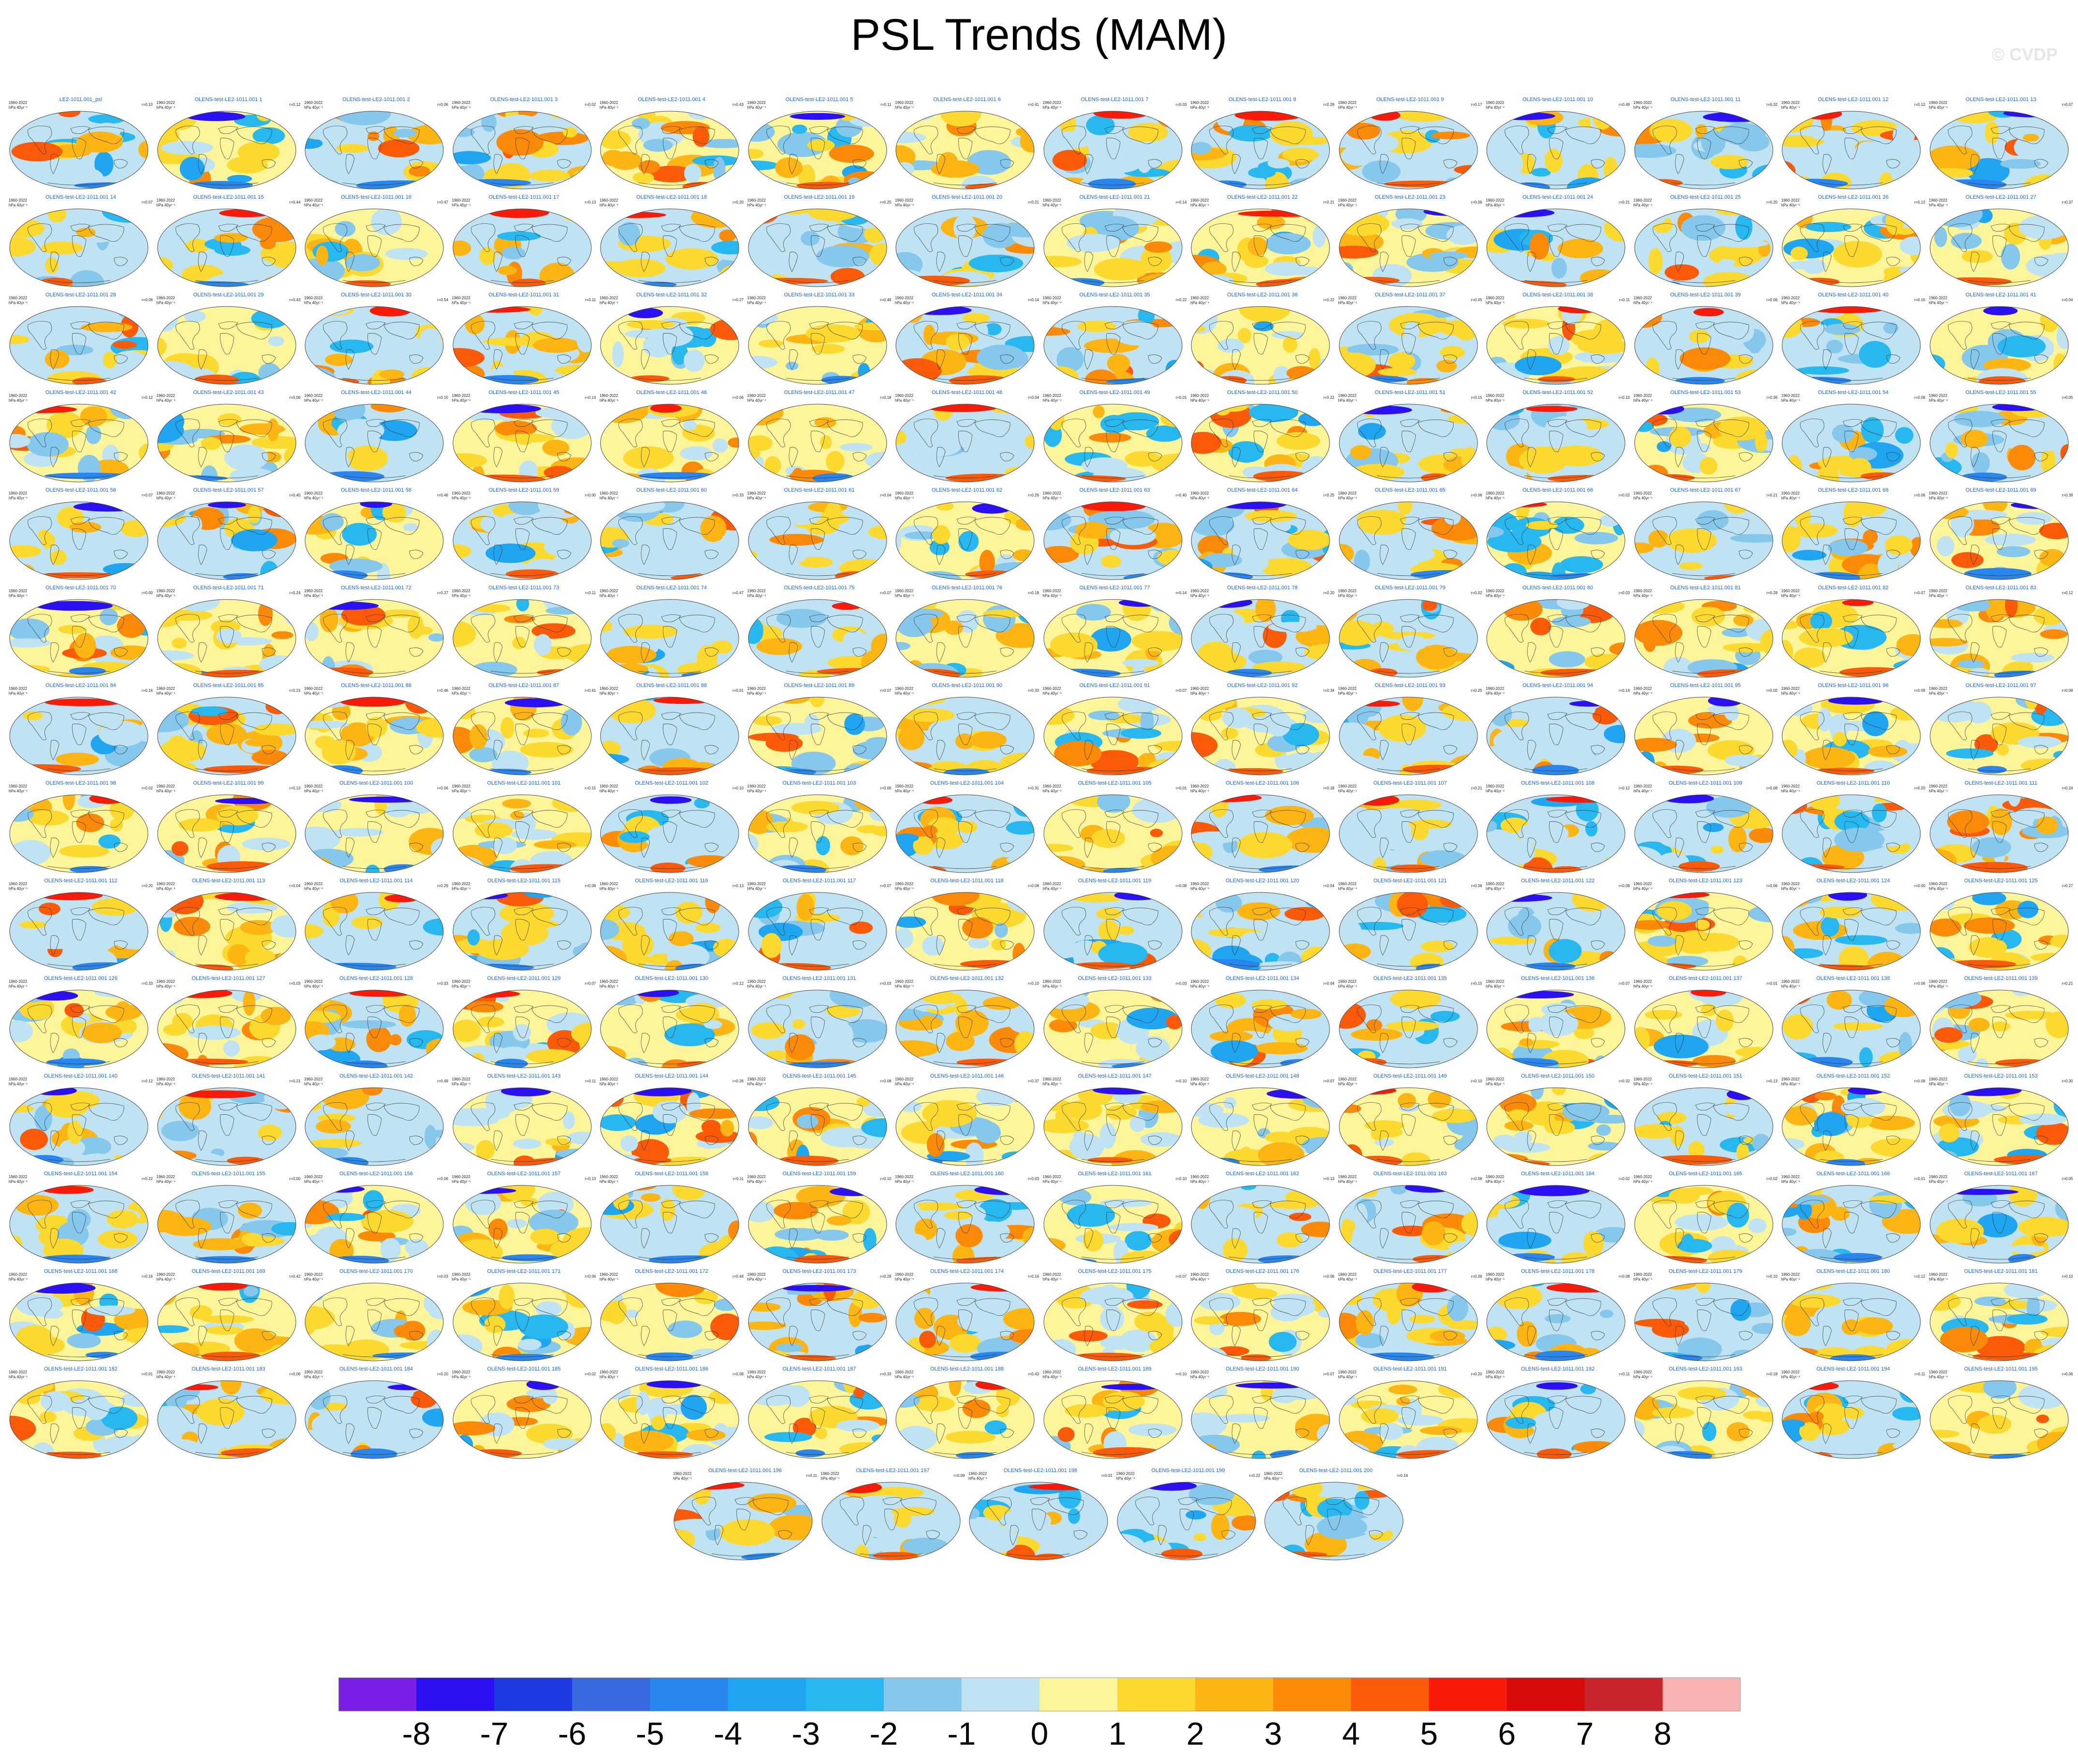 This screenshot has width=2078, height=1764. Describe the element at coordinates (1410, 588) in the screenshot. I see `panel-title: OLENS-test-LE2-1011.001 79` at that location.